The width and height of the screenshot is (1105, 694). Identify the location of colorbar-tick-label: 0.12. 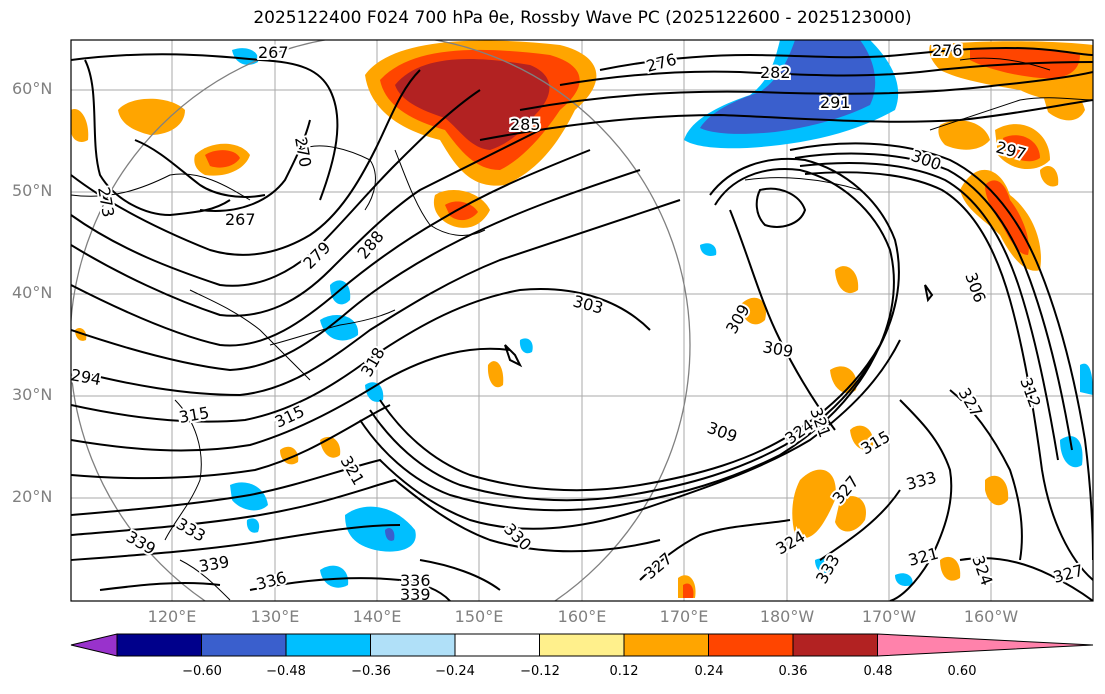
(624, 671).